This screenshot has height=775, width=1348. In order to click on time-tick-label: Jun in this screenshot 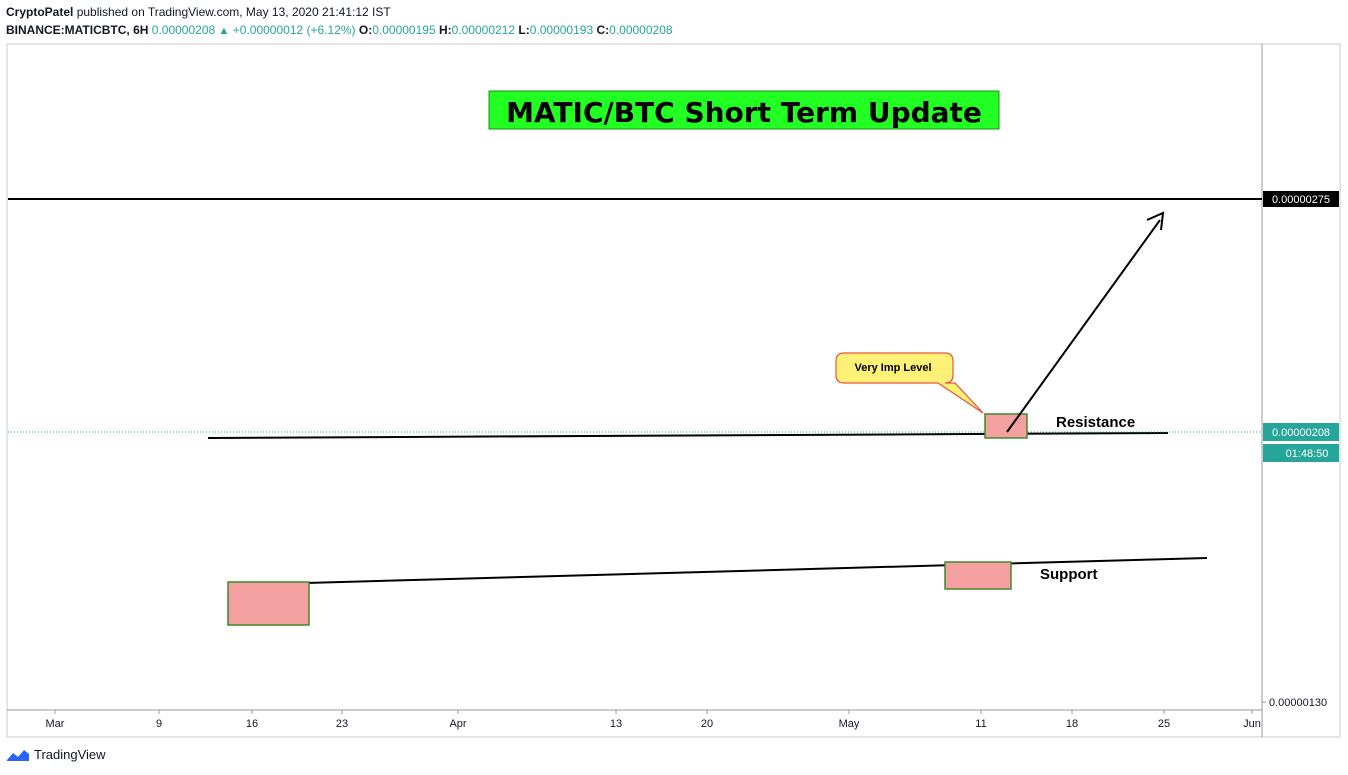, I will do `click(1252, 724)`.